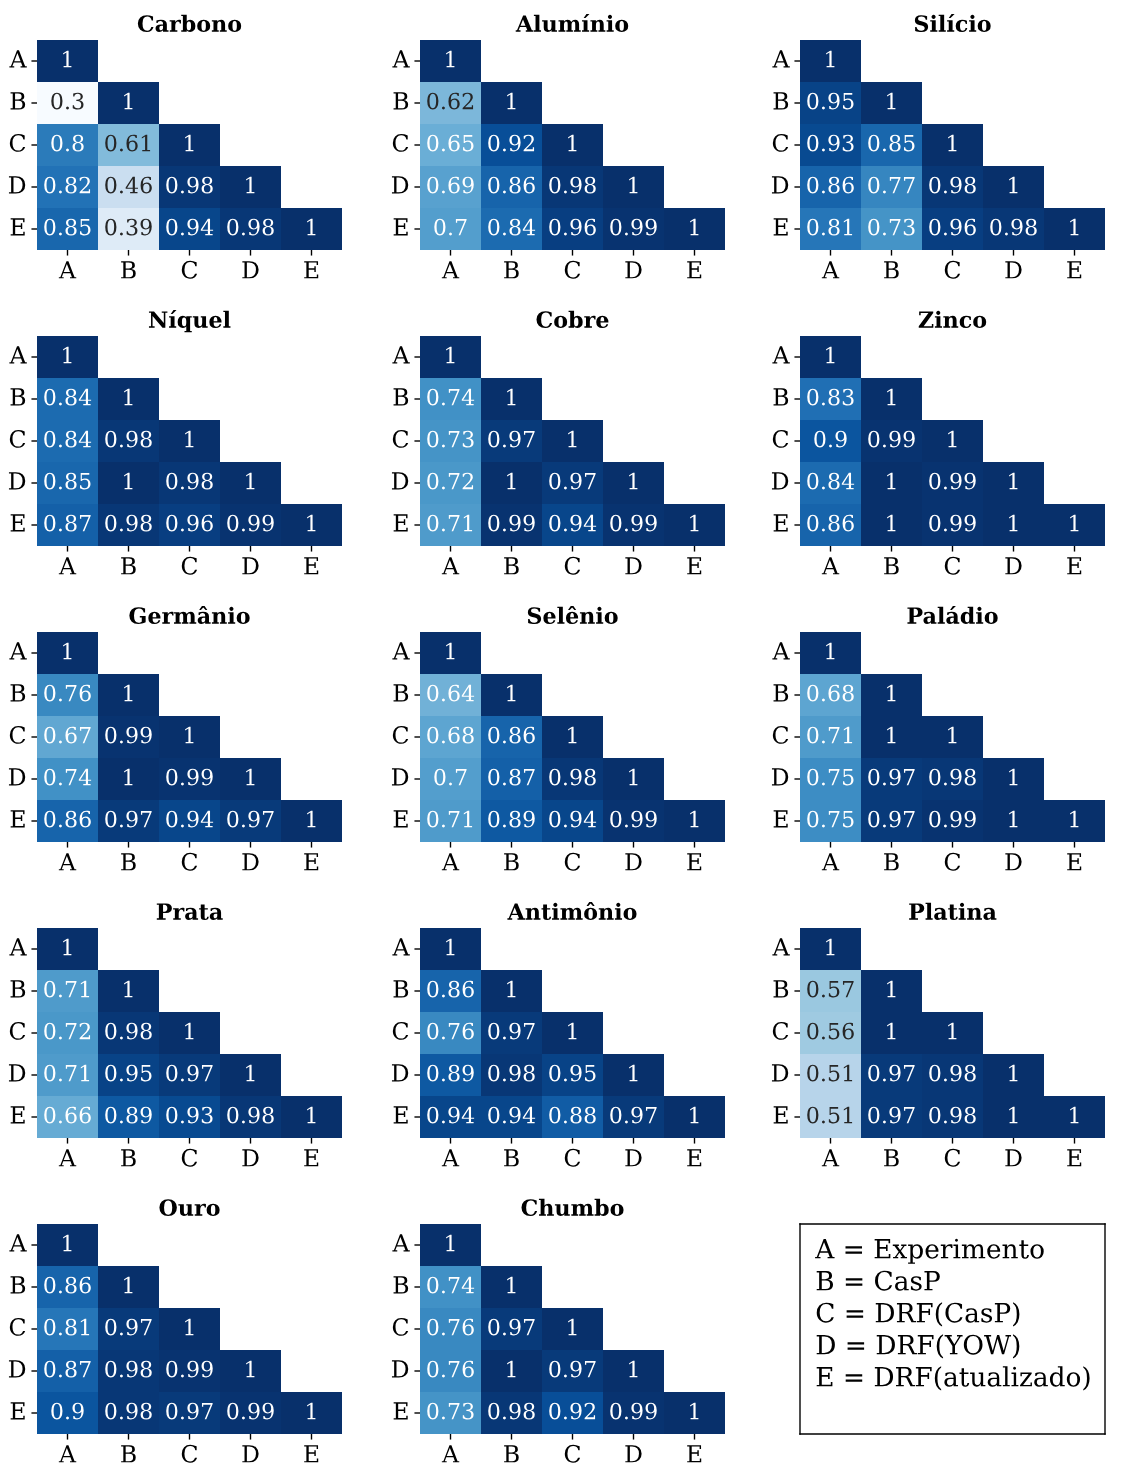 This screenshot has height=1481, width=1121. Describe the element at coordinates (67, 1327) in the screenshot. I see `data-label: 0.81` at that location.